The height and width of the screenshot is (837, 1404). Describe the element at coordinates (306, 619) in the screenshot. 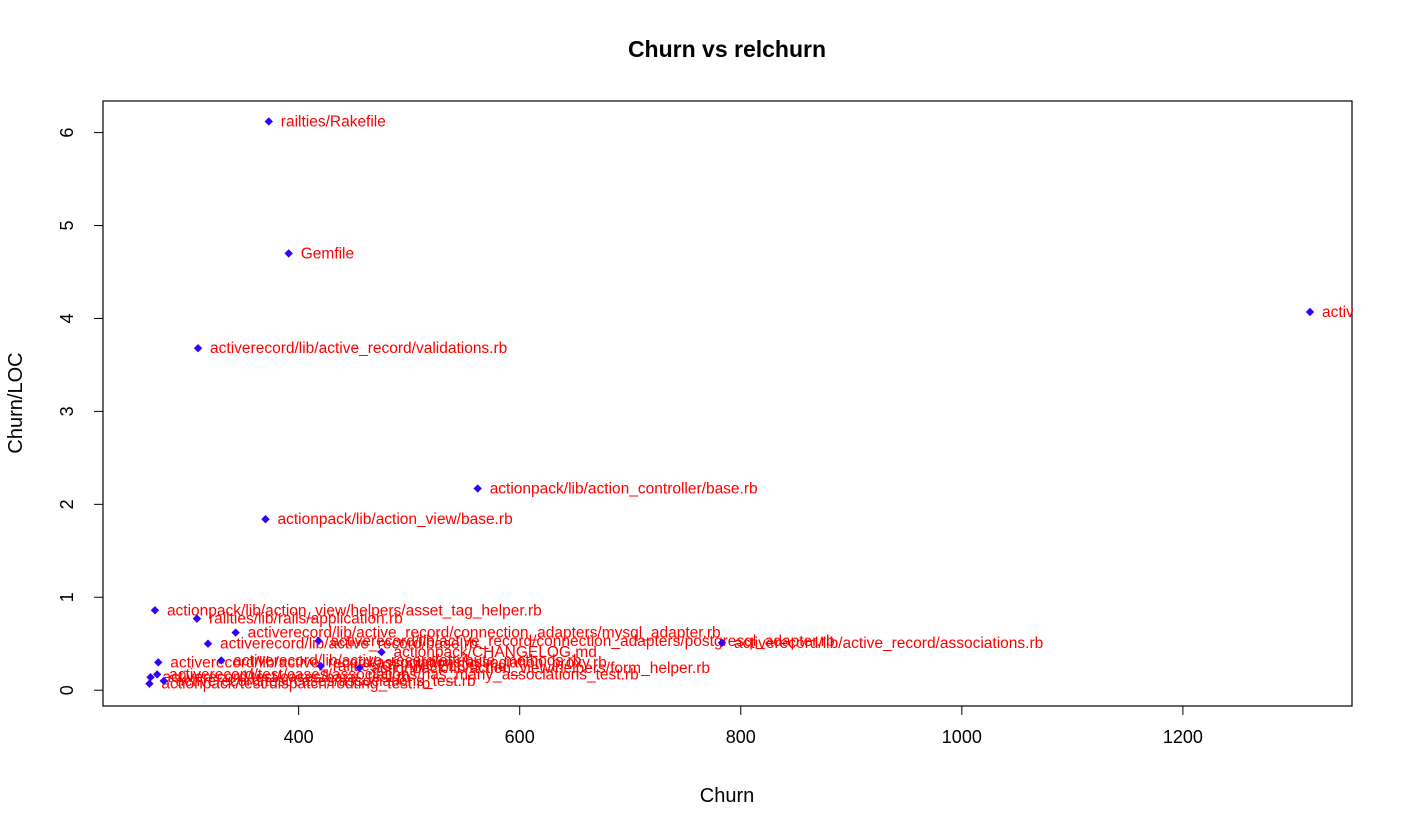

I see `data-point-label: railties/lib/rails/application.rb` at that location.